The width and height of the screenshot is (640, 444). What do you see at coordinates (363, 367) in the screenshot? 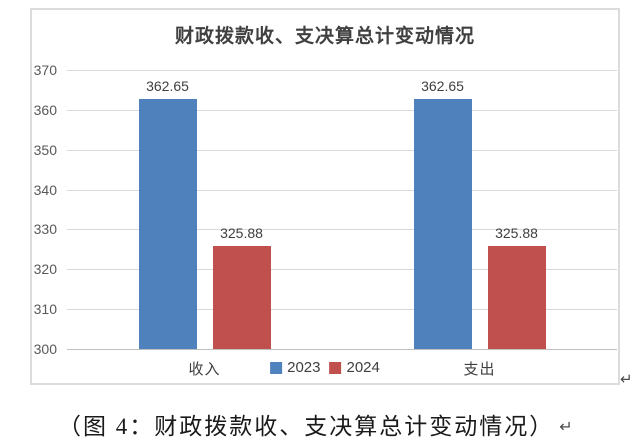
I see `legend-label: 2024` at bounding box center [363, 367].